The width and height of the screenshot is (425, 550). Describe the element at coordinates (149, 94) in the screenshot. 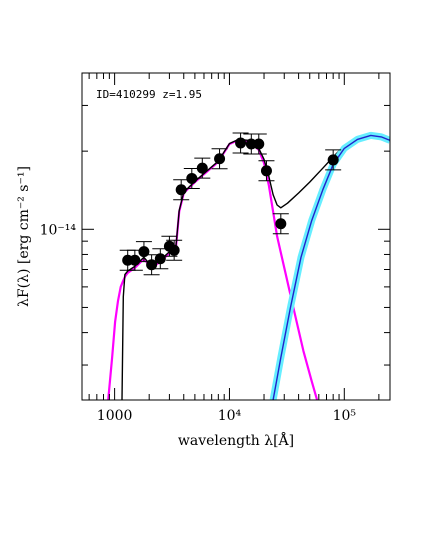

I see `chart-annotation: ID=410299 z=1.95` at that location.